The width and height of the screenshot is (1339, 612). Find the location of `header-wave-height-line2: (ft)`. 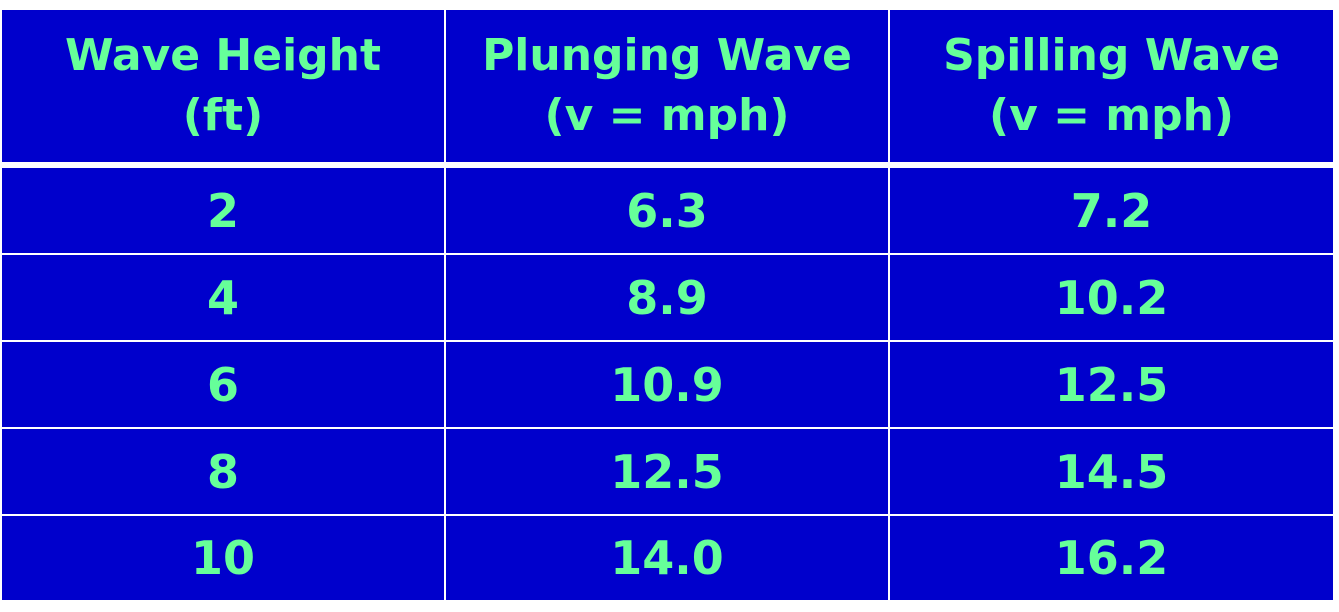

header-wave-height-line2: (ft) is located at coordinates (223, 115).